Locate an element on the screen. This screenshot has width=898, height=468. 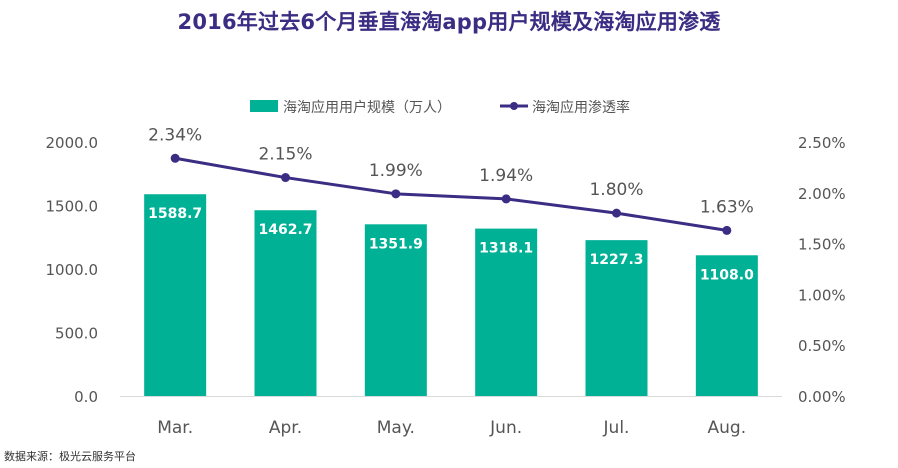
chart-title: 2016年过去6个月垂直海淘app用户规模及海淘应用渗透 is located at coordinates (449, 22).